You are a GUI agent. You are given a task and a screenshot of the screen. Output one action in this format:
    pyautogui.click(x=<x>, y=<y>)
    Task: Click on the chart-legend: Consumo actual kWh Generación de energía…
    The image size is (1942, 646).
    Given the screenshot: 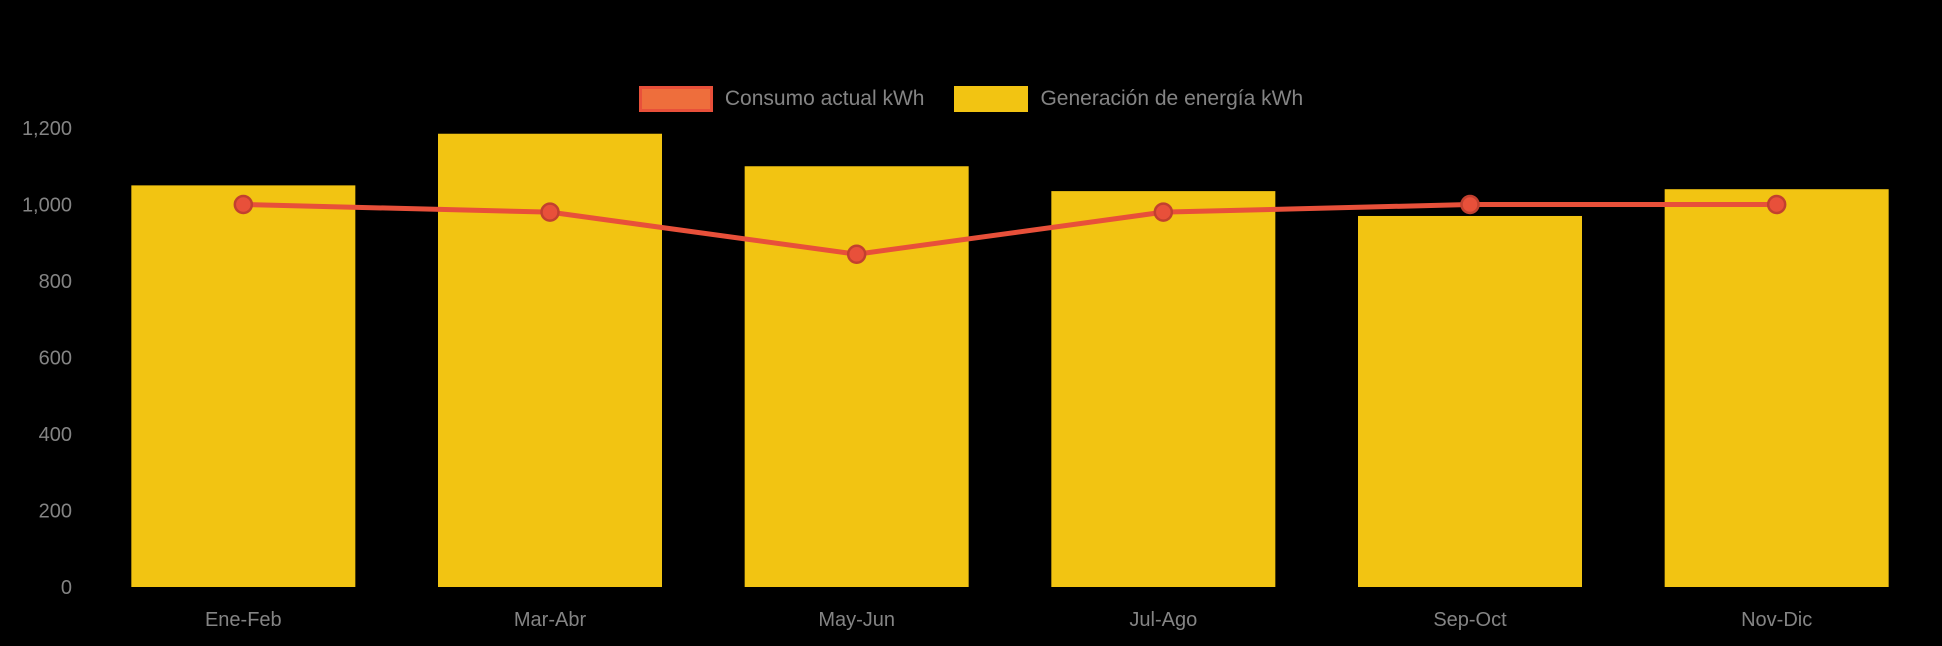 What is the action you would take?
    pyautogui.click(x=971, y=99)
    